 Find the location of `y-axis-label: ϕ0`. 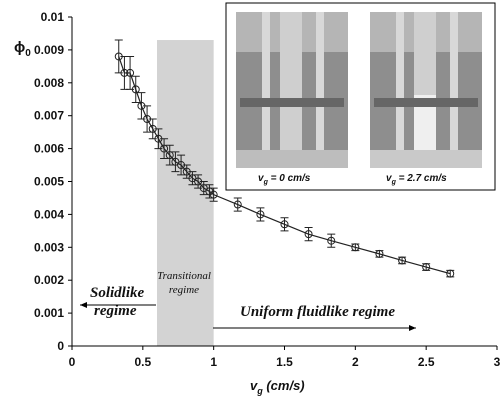

y-axis-label: ϕ0 is located at coordinates (22, 49).